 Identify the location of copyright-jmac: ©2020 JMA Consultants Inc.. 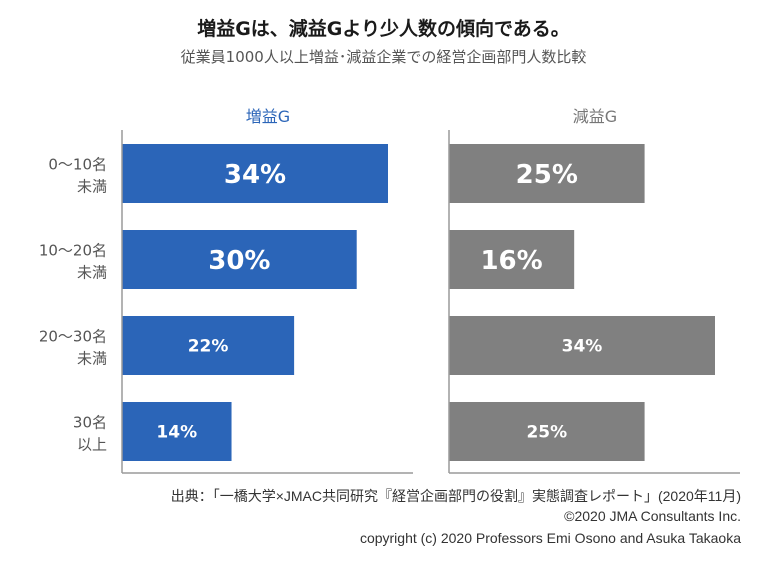
(652, 516).